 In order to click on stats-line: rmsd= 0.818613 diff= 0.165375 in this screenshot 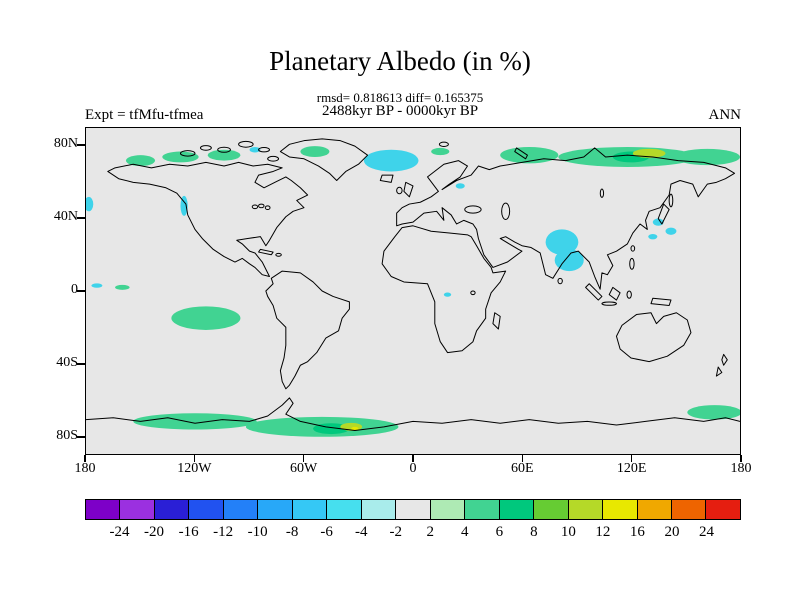, I will do `click(400, 97)`.